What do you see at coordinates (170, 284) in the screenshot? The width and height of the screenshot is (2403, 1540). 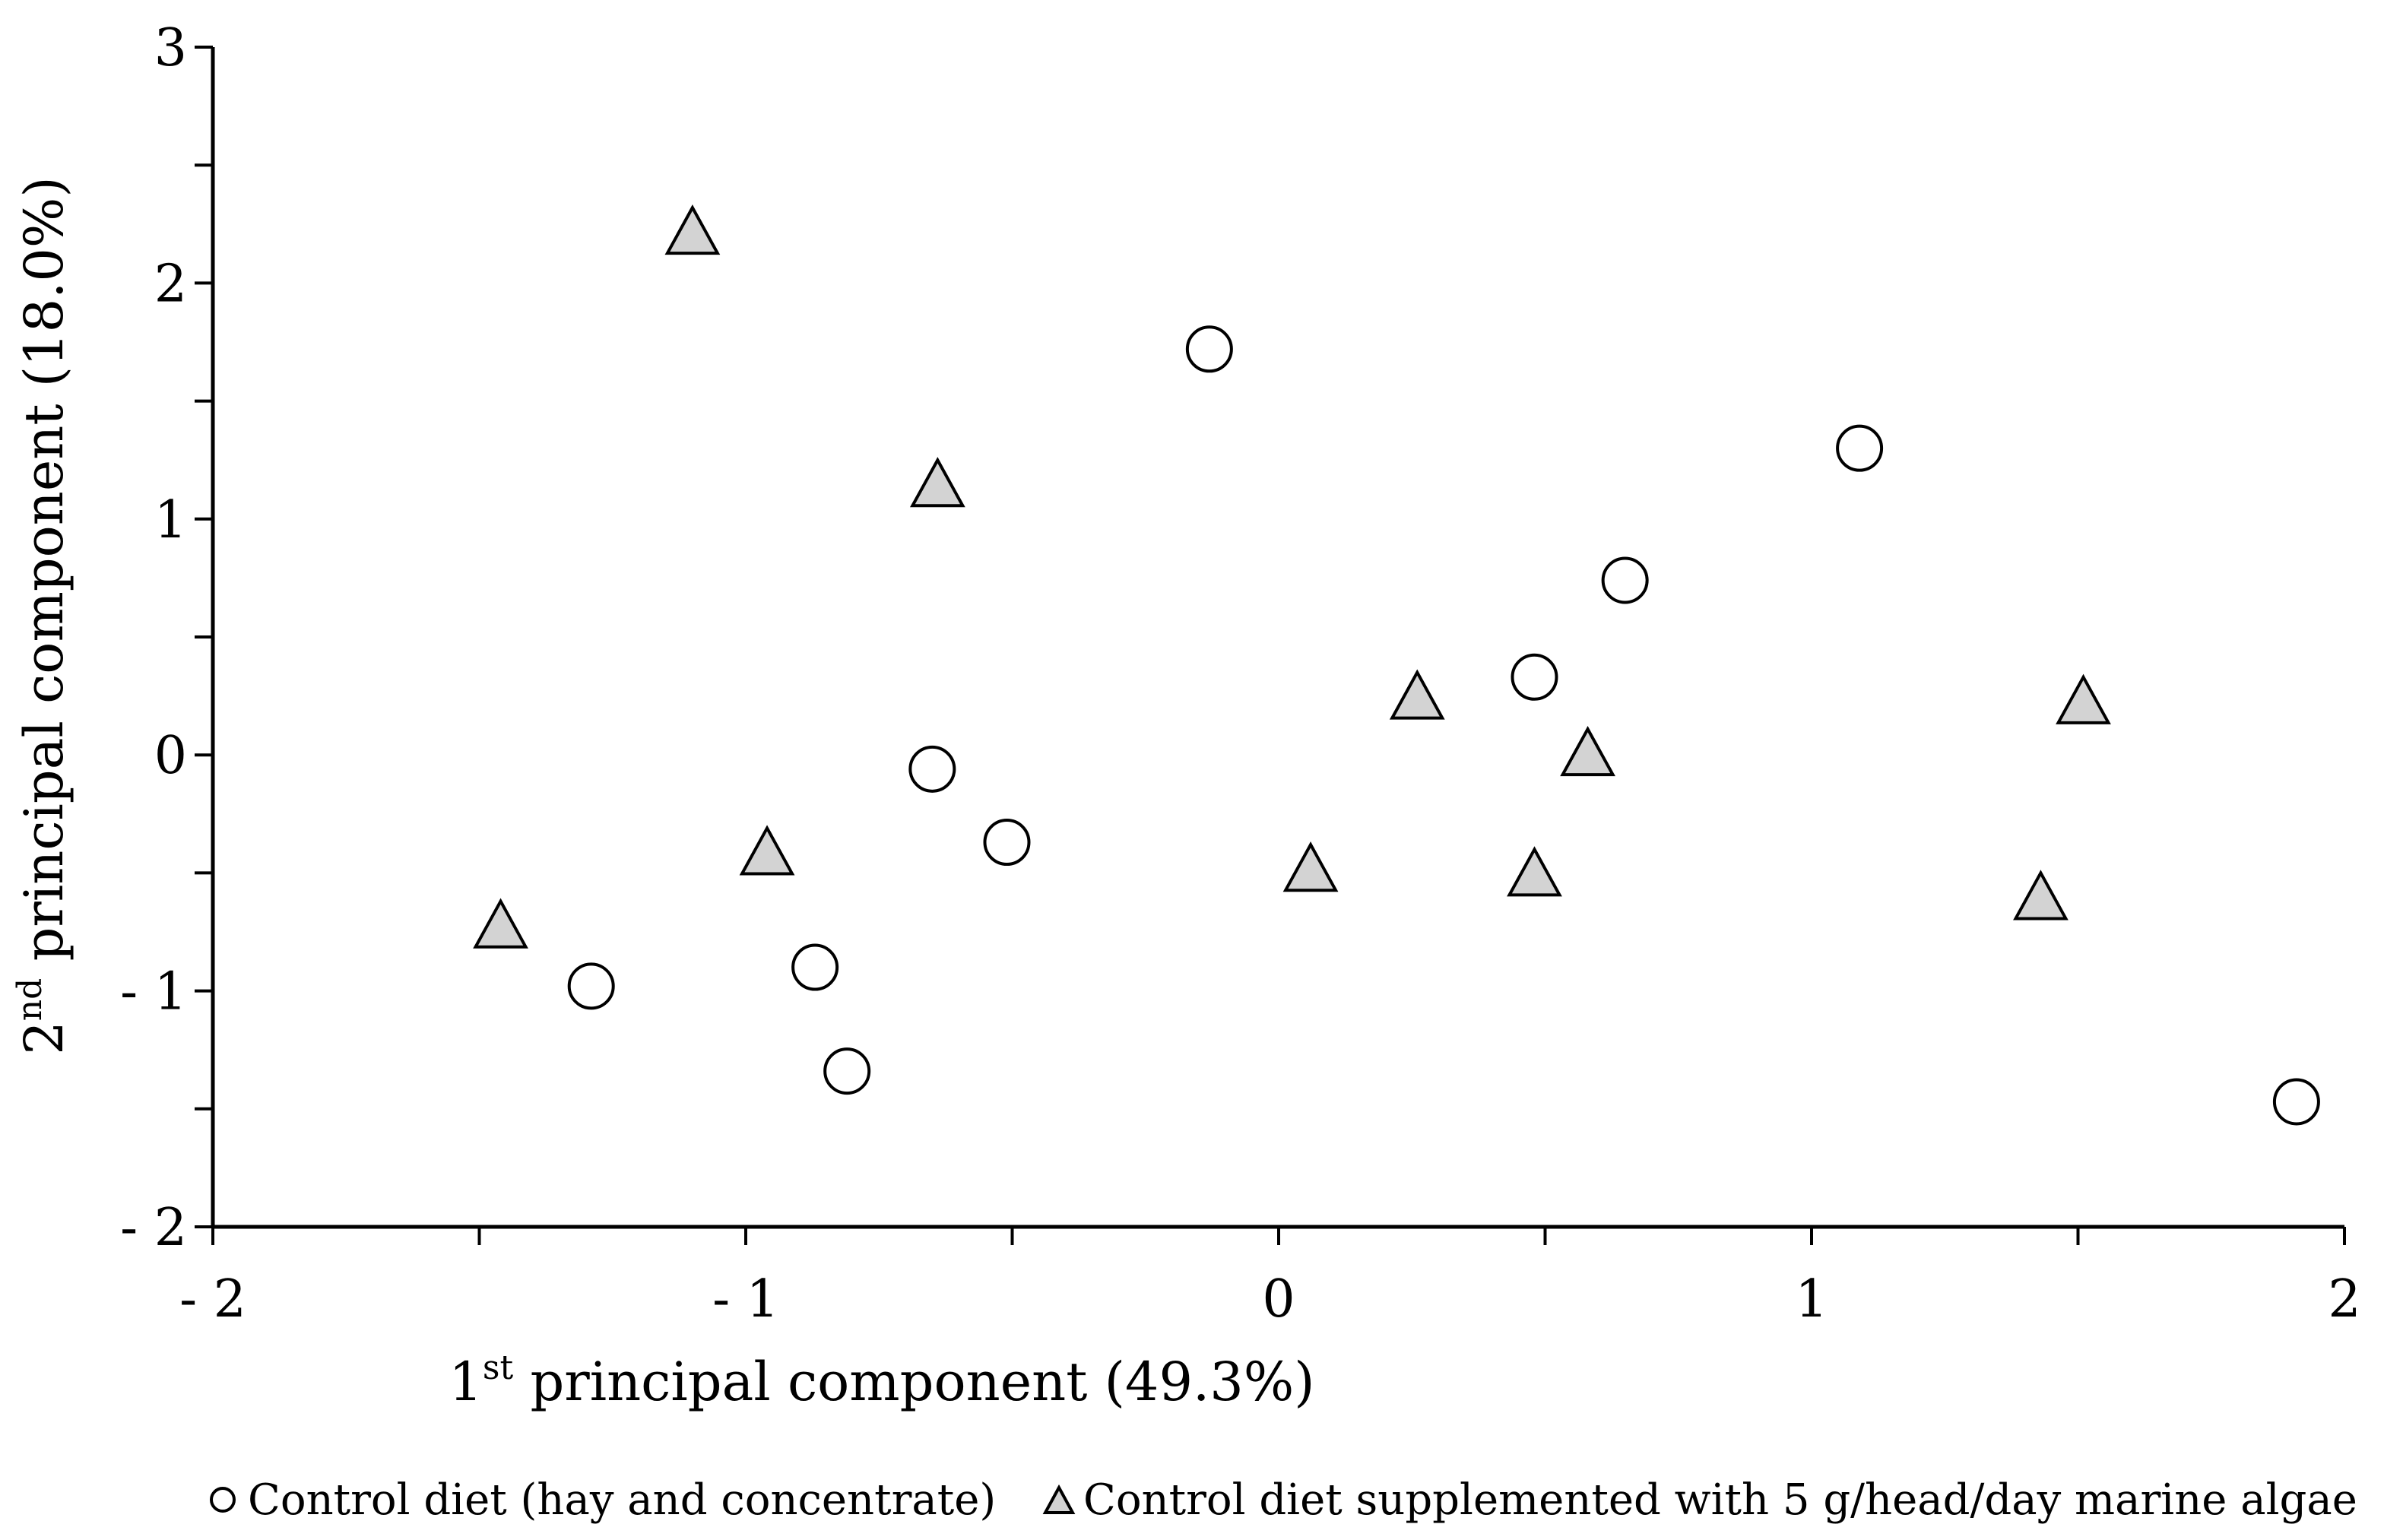 I see `y-tick-label: 2` at bounding box center [170, 284].